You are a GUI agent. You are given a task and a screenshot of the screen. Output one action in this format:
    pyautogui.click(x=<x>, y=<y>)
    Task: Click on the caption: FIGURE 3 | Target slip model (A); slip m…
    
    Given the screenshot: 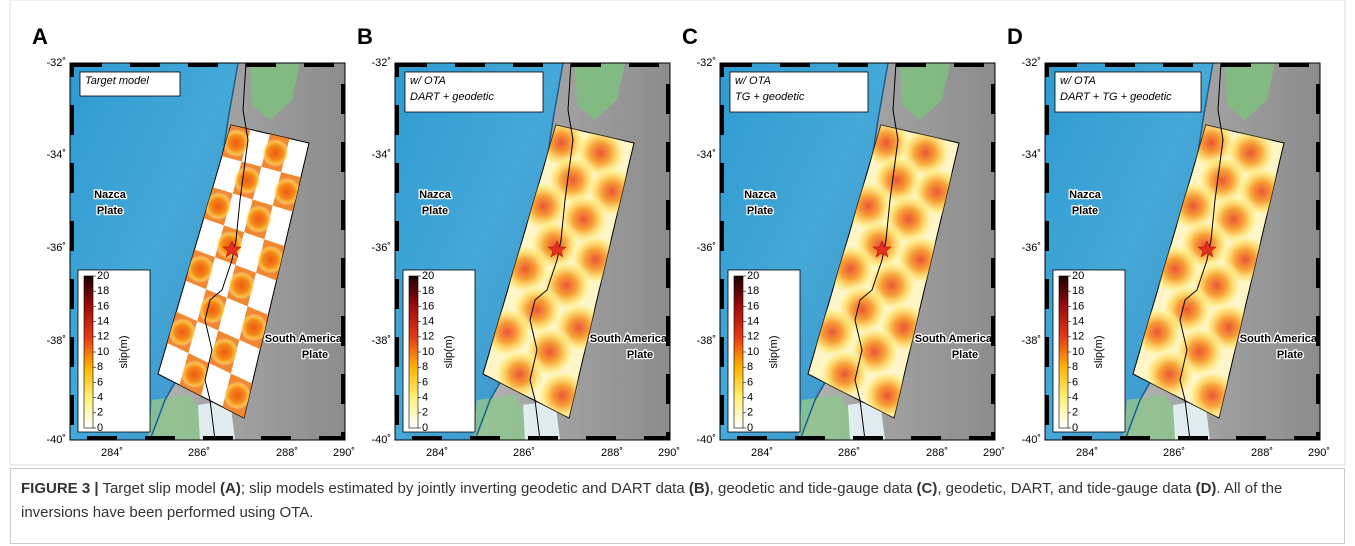 What is the action you would take?
    pyautogui.click(x=677, y=506)
    